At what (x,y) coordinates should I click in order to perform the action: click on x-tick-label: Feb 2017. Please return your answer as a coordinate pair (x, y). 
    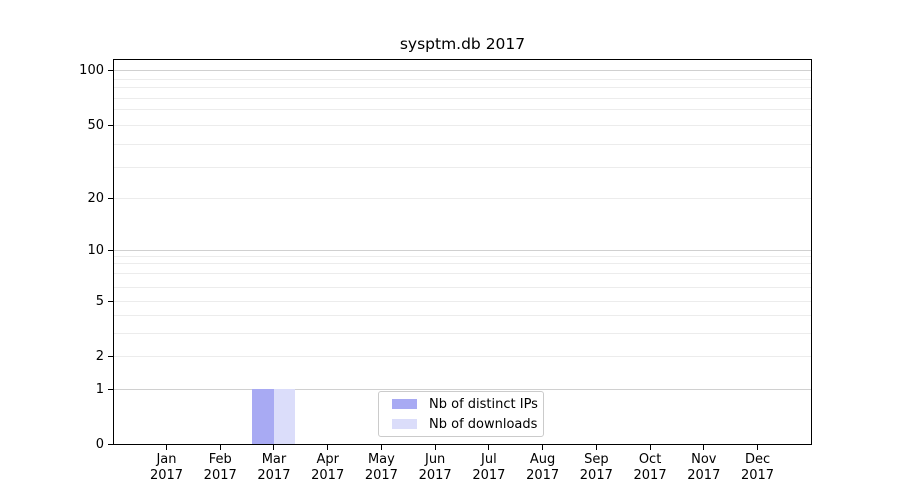
    Looking at the image, I should click on (220, 467).